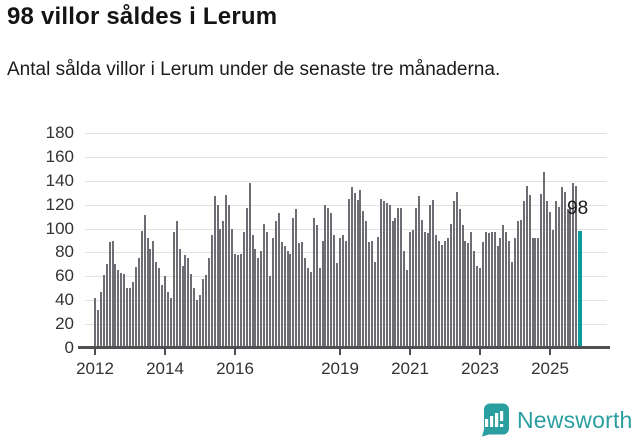 The width and height of the screenshot is (631, 439). I want to click on y-tick-label: 160, so click(59, 156).